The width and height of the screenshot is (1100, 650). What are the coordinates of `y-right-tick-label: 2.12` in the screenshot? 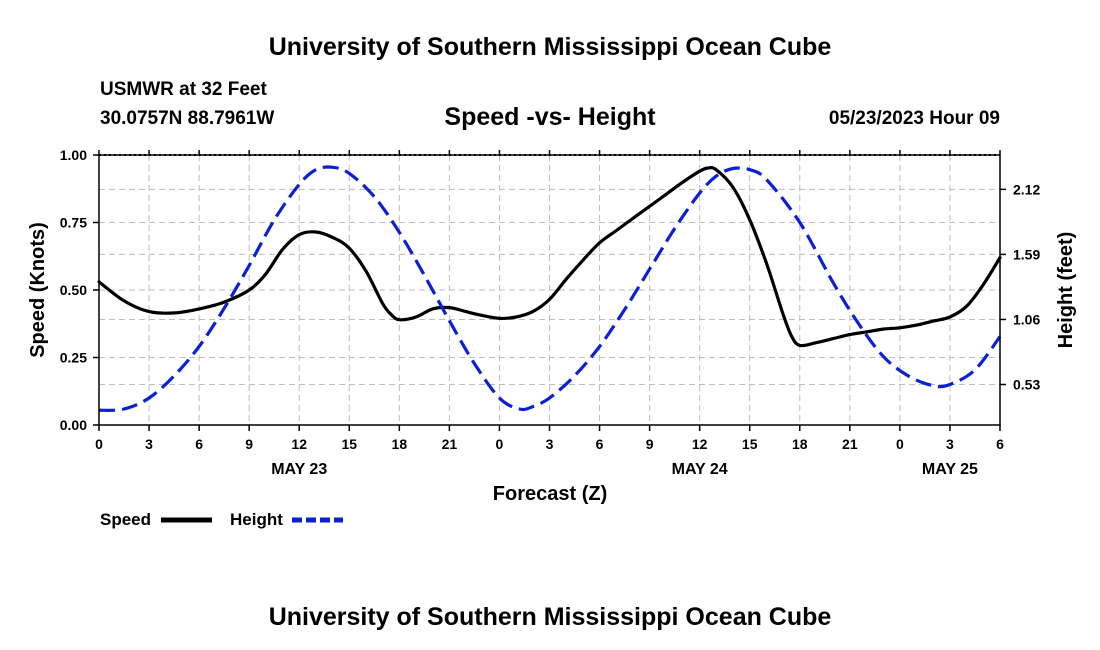 It's located at (1026, 189).